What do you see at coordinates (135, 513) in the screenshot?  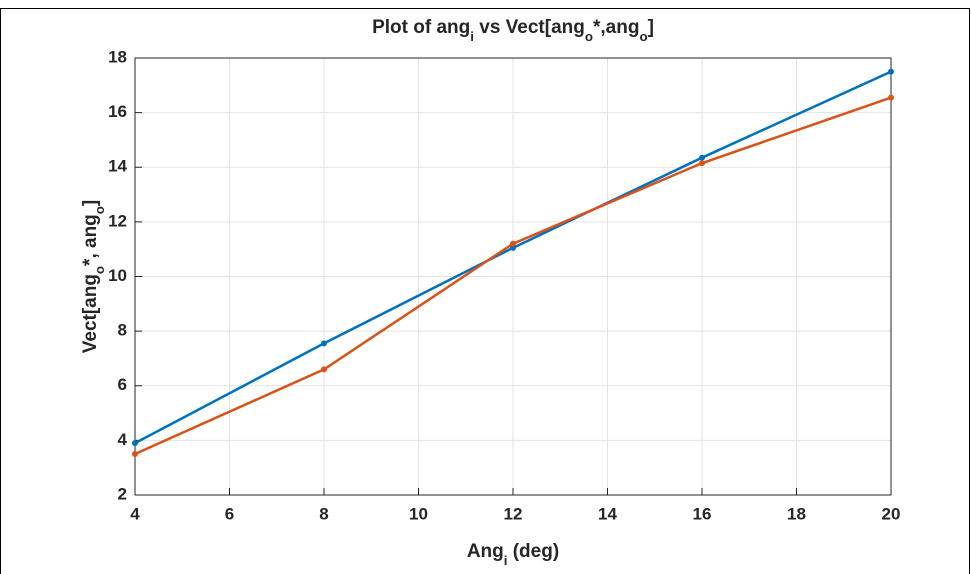 I see `x-tick-label: 4` at bounding box center [135, 513].